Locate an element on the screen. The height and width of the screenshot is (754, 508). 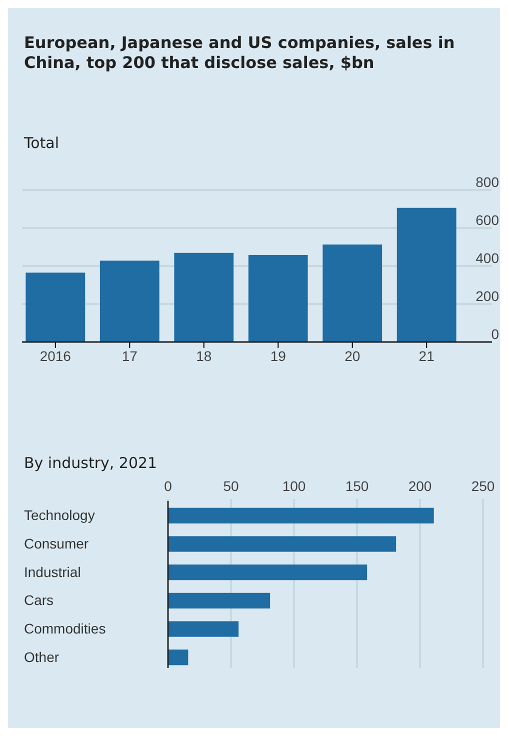
y-tick-label: 600 is located at coordinates (488, 220).